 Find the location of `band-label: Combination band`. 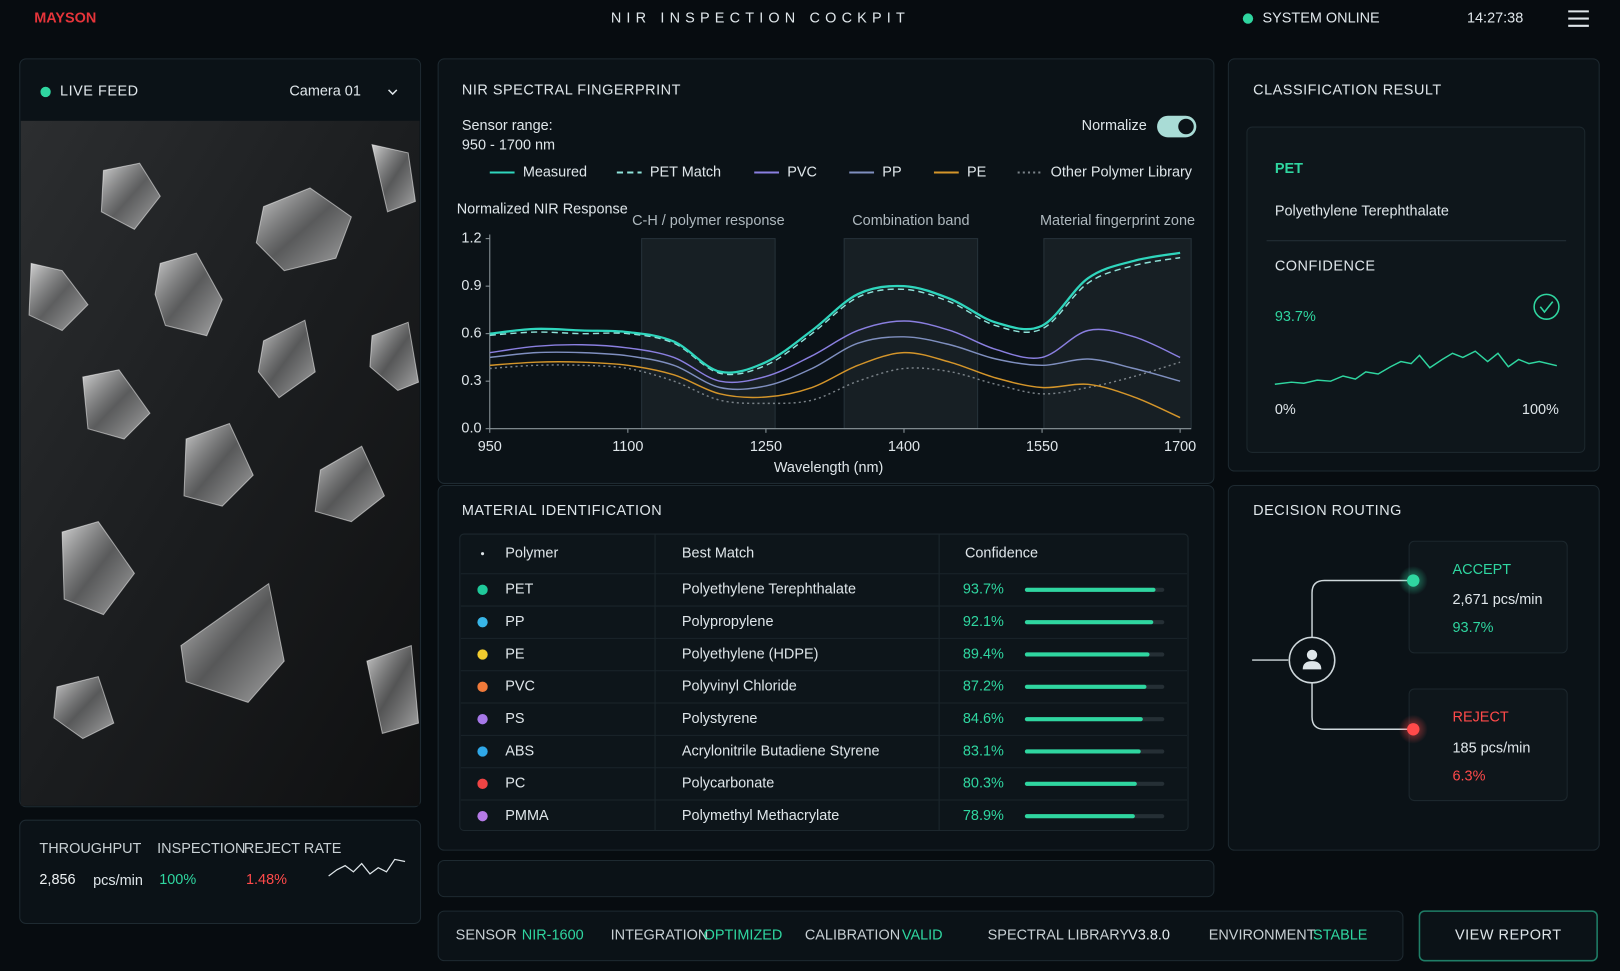

band-label: Combination band is located at coordinates (910, 221).